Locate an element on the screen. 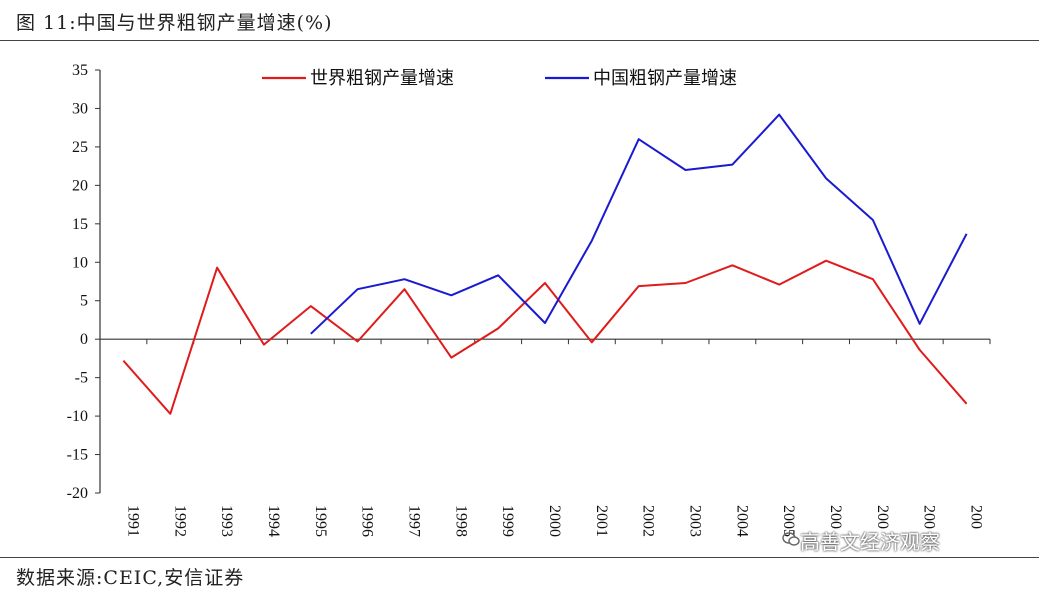 Image resolution: width=1039 pixels, height=590 pixels. x-tick-label: 1999 is located at coordinates (507, 521).